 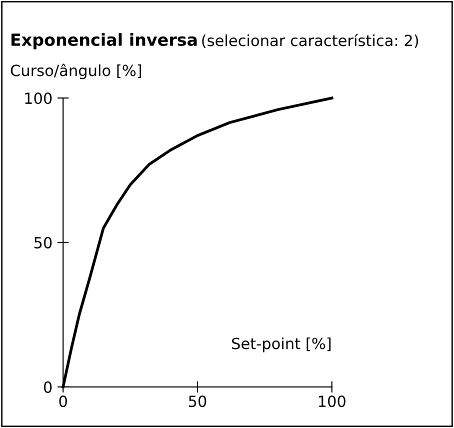 What do you see at coordinates (38, 98) in the screenshot?
I see `y-tick-label: 100` at bounding box center [38, 98].